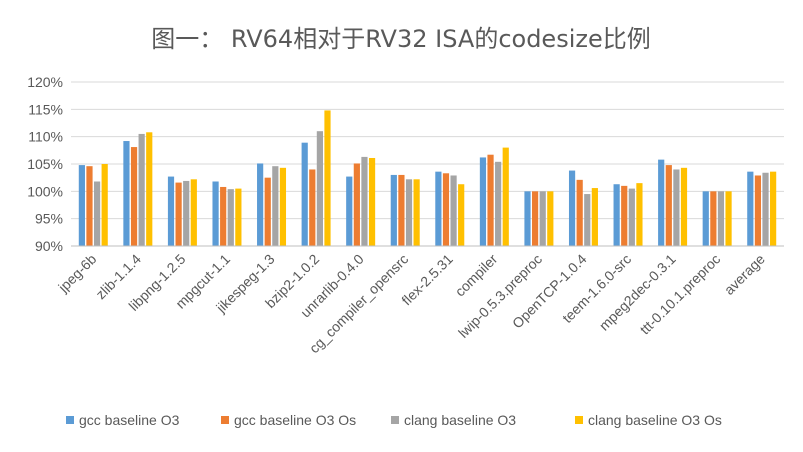 Image resolution: width=803 pixels, height=452 pixels. Describe the element at coordinates (45, 137) in the screenshot. I see `y-tick-label: 110%` at that location.